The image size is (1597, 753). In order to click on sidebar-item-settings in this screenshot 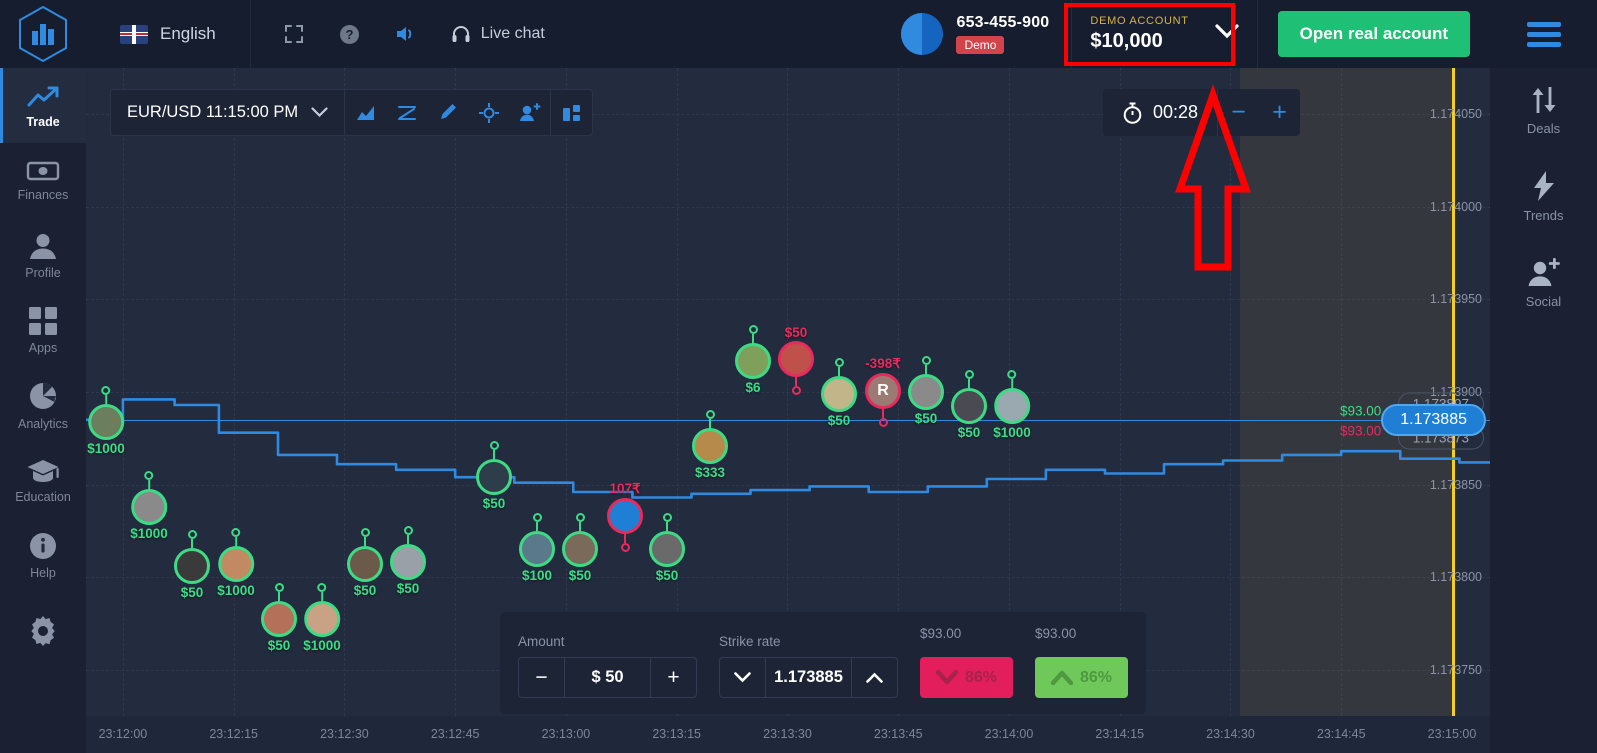, I will do `click(43, 630)`.